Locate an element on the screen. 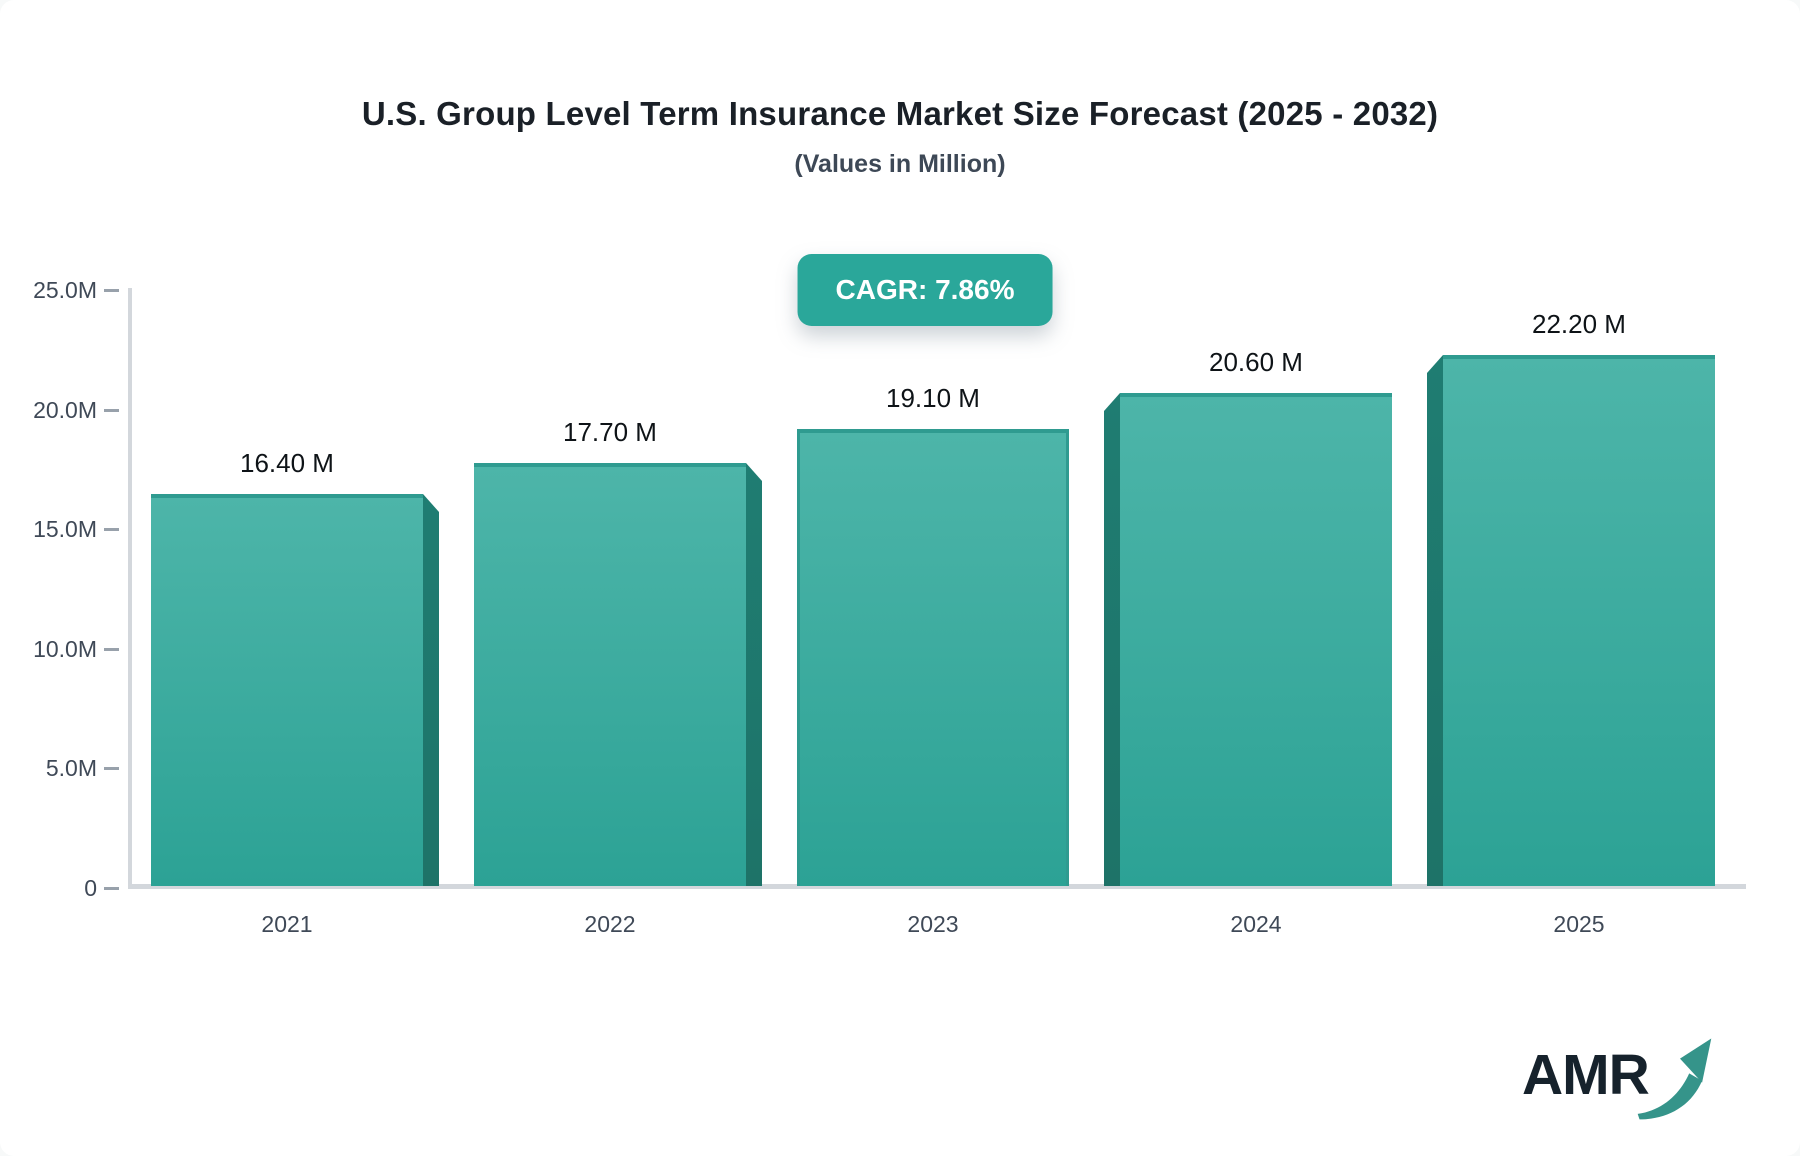 This screenshot has width=1800, height=1156. y-tick-label: 25.0M is located at coordinates (65, 290).